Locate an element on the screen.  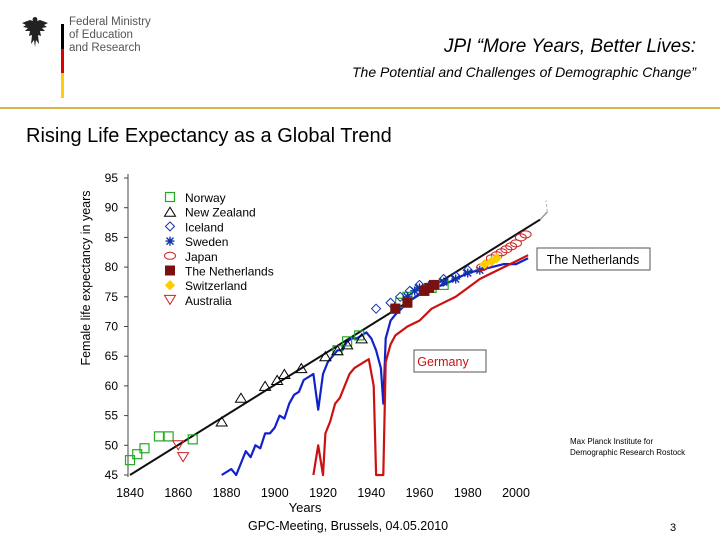
legend-label-switzerland: Switzerland is located at coordinates (216, 286).